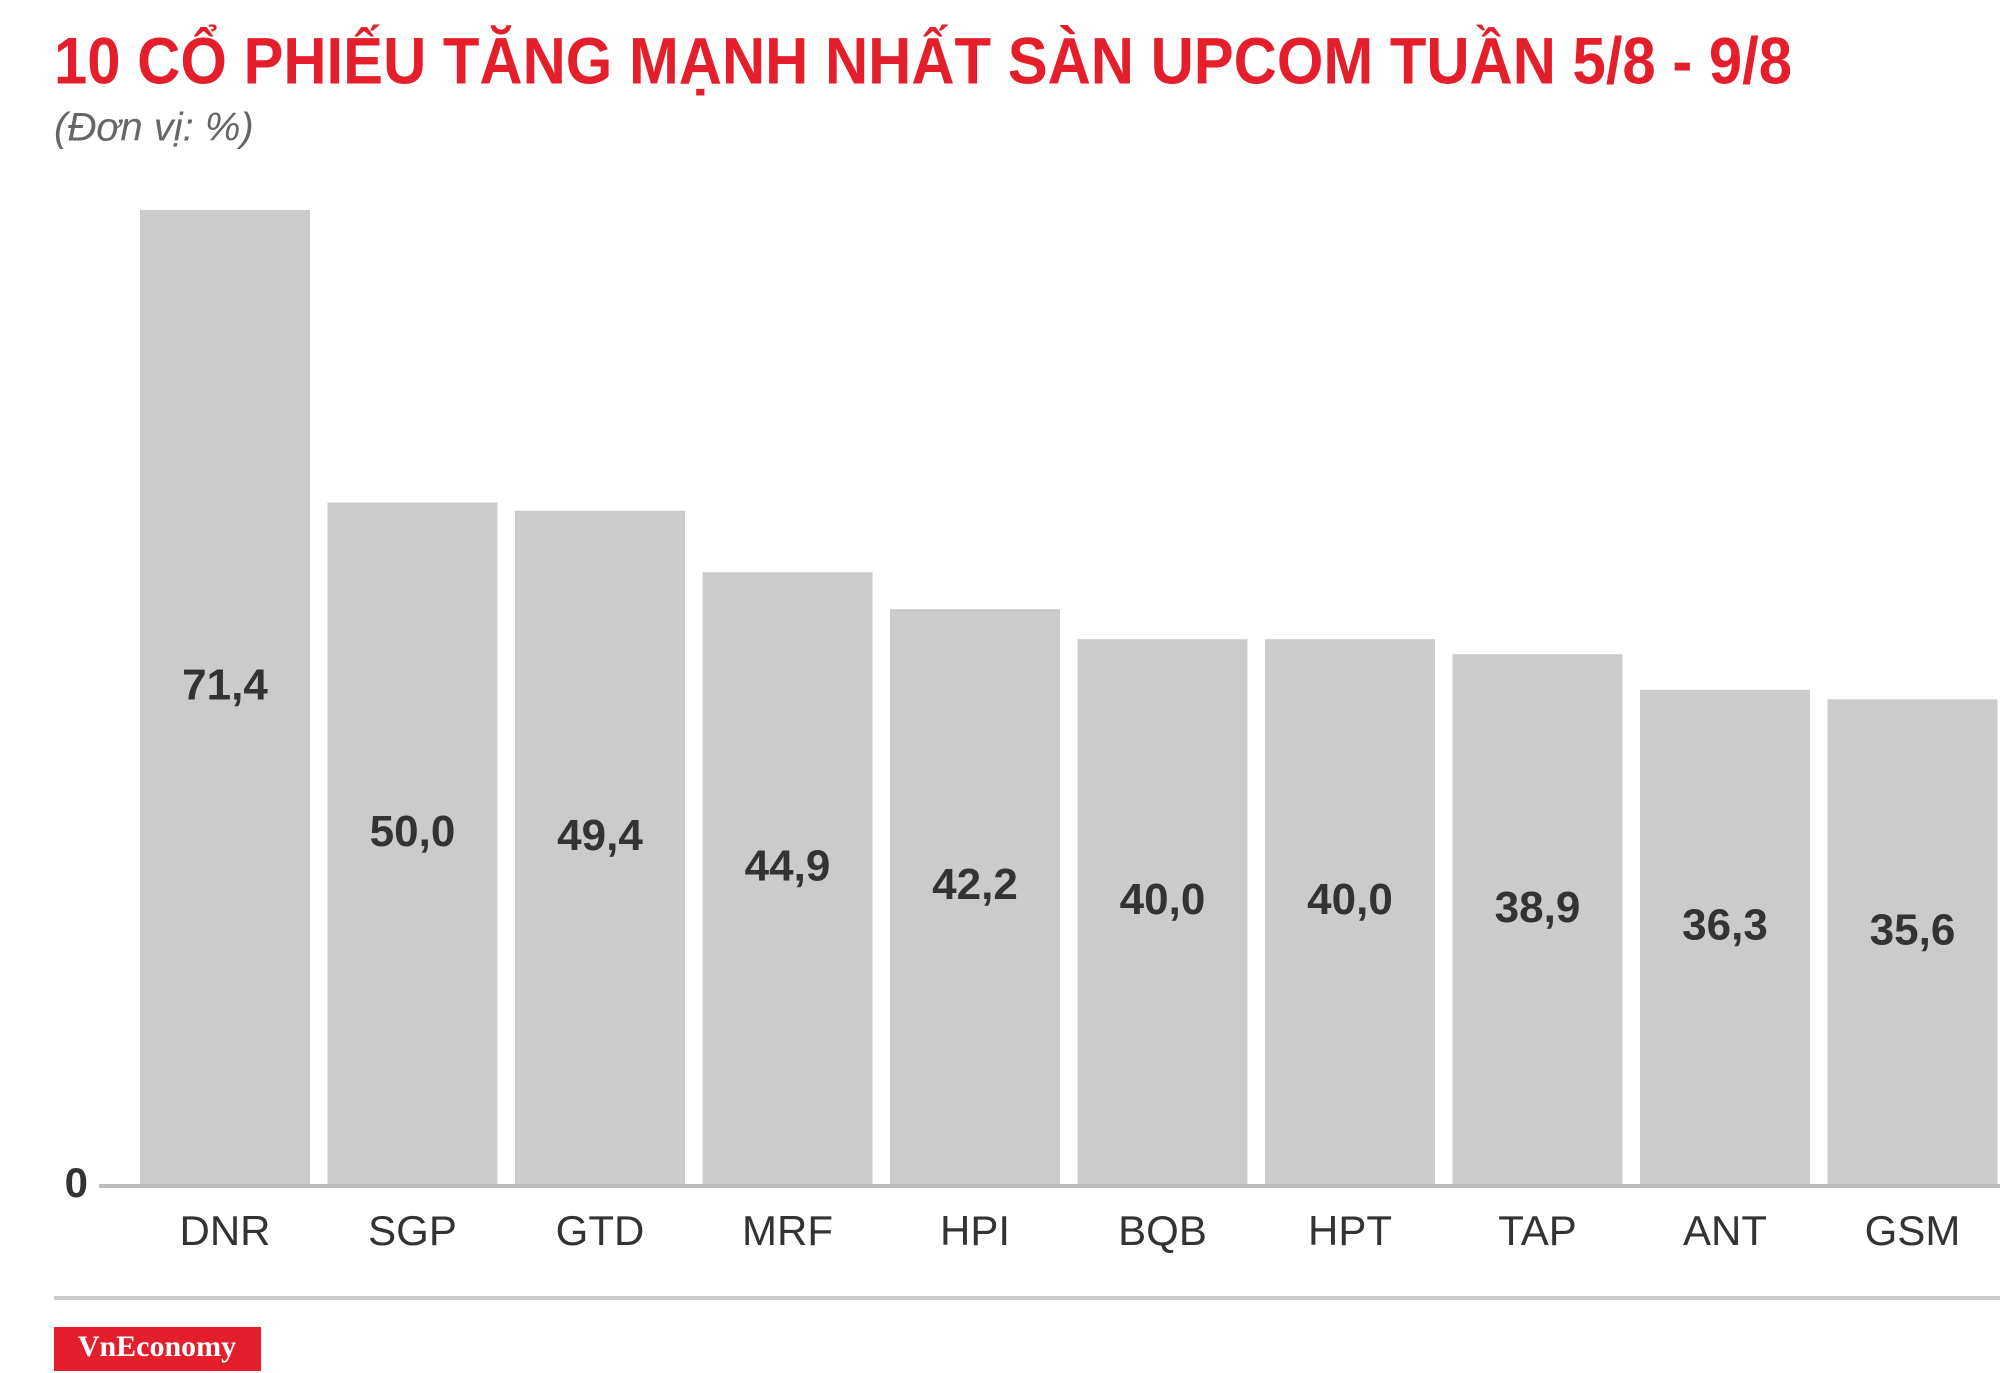 Image resolution: width=2000 pixels, height=1373 pixels. I want to click on x-tick-label: BQB, so click(1162, 1230).